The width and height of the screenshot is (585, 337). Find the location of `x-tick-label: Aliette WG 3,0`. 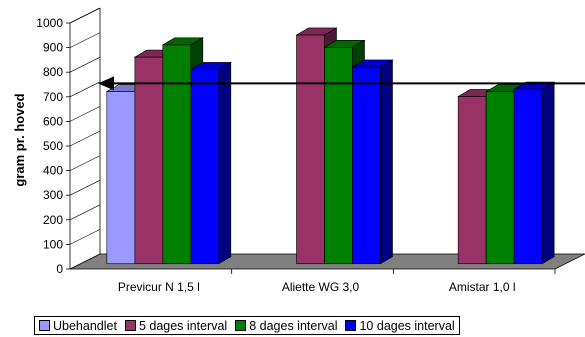

x-tick-label: Aliette WG 3,0 is located at coordinates (321, 287).